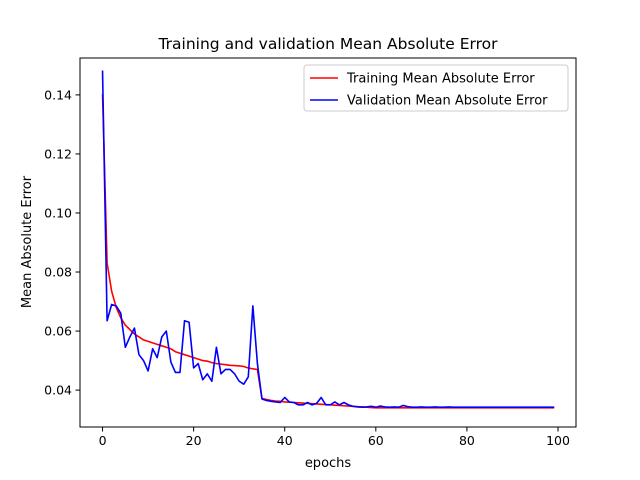  I want to click on y-tick-label: 0.06, so click(58, 331).